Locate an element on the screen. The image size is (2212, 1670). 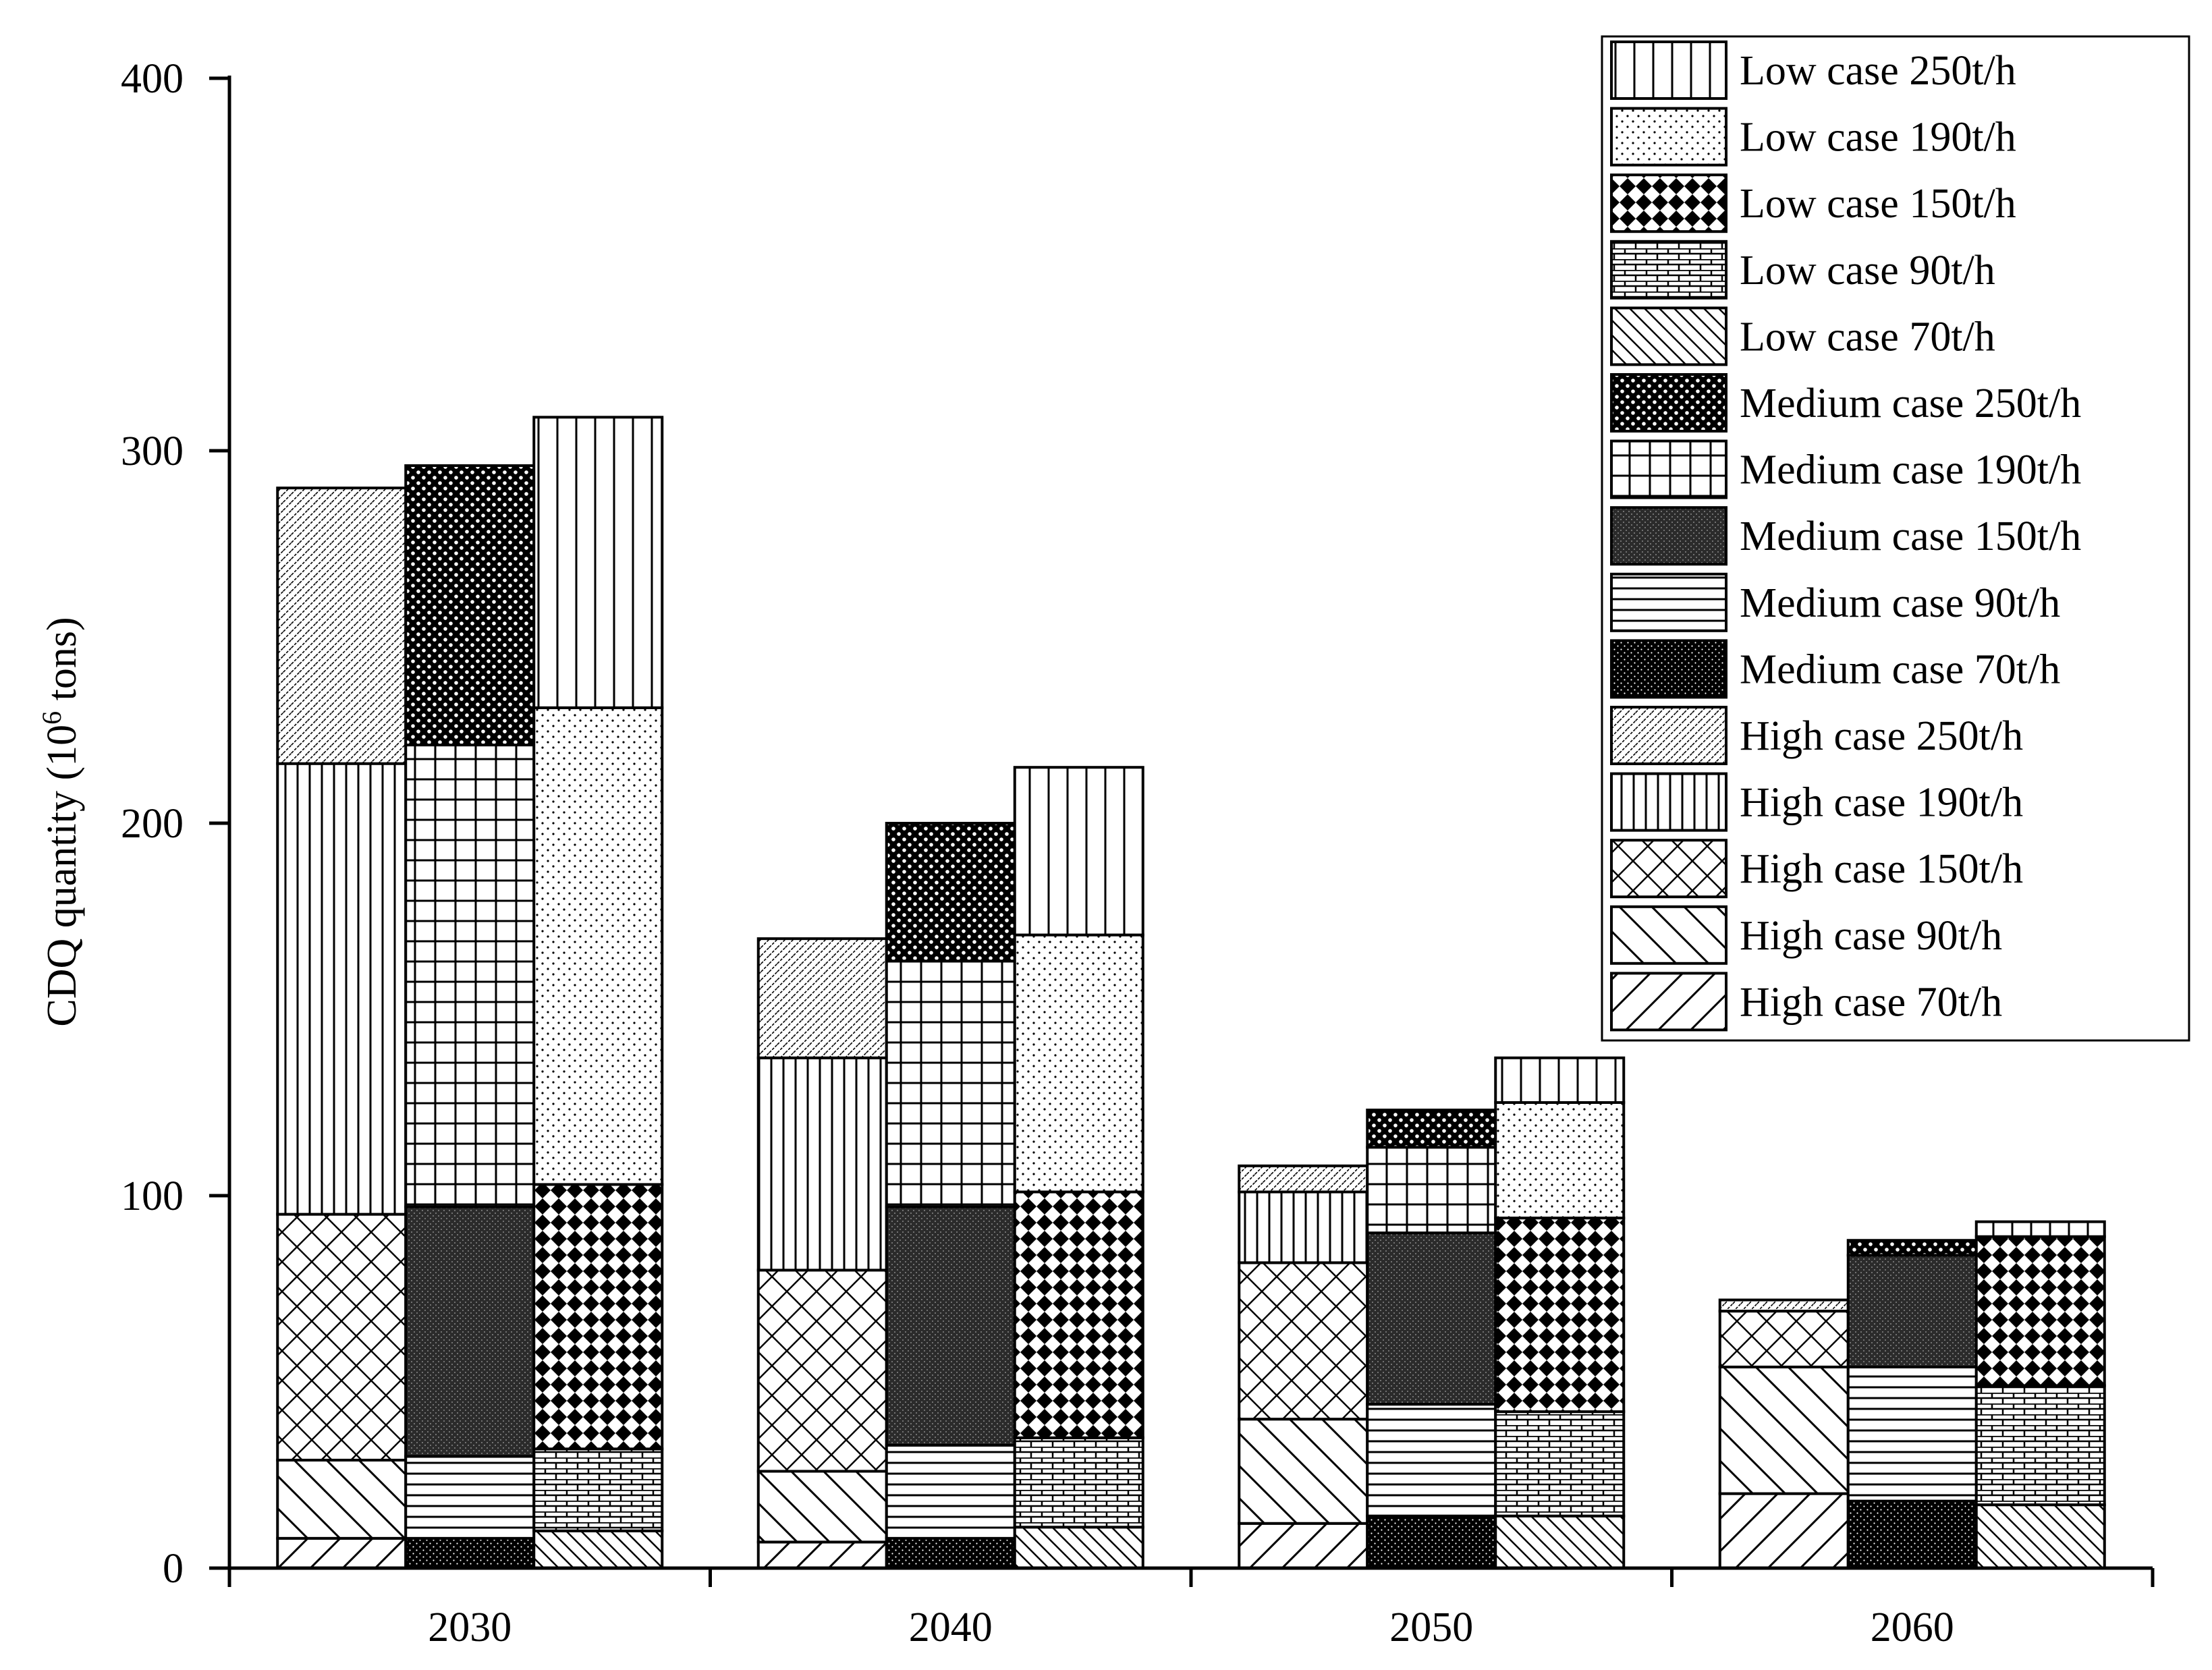
legend-label-low-case-250t-h: Low case 250t/h is located at coordinates (1878, 71).